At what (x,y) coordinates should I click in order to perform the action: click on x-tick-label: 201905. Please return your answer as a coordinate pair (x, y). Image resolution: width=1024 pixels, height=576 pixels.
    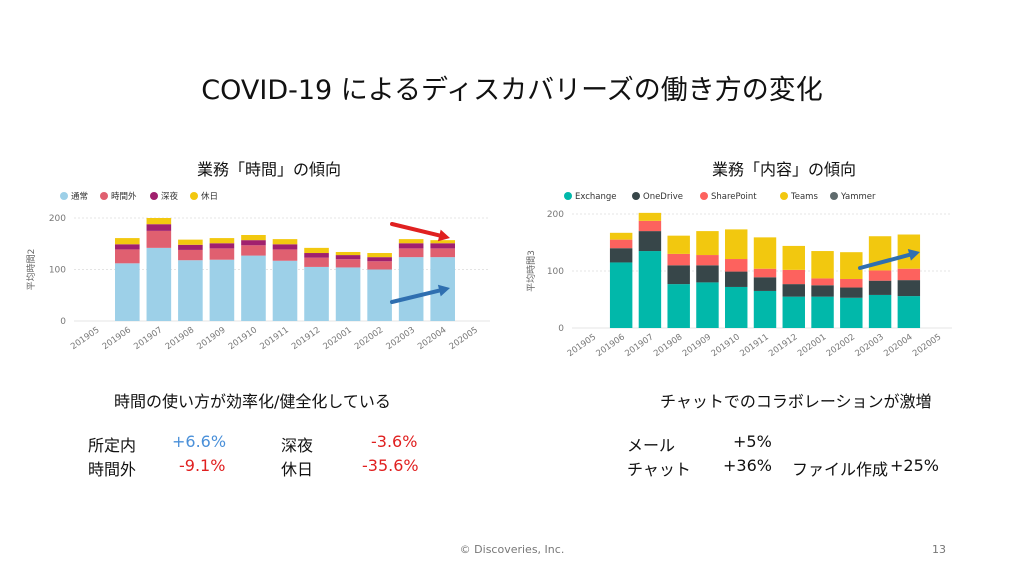
    Looking at the image, I should click on (582, 344).